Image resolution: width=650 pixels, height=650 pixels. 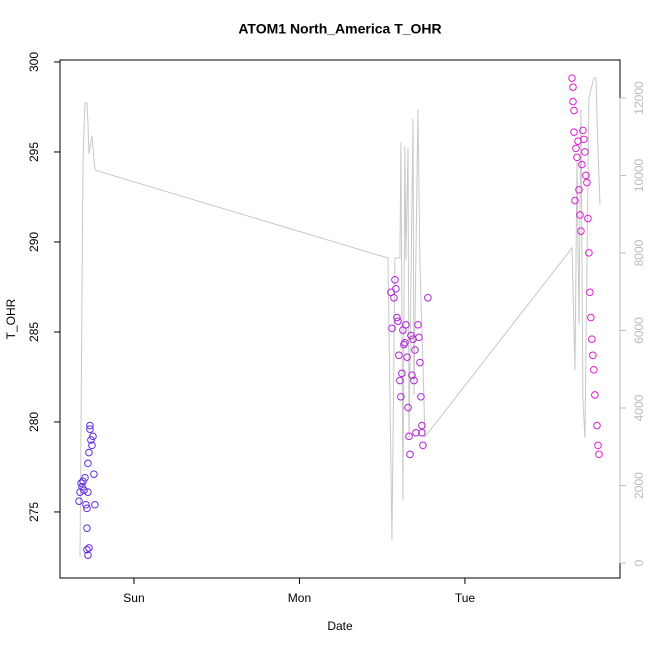 What do you see at coordinates (34, 512) in the screenshot?
I see `y-tick-label: 275` at bounding box center [34, 512].